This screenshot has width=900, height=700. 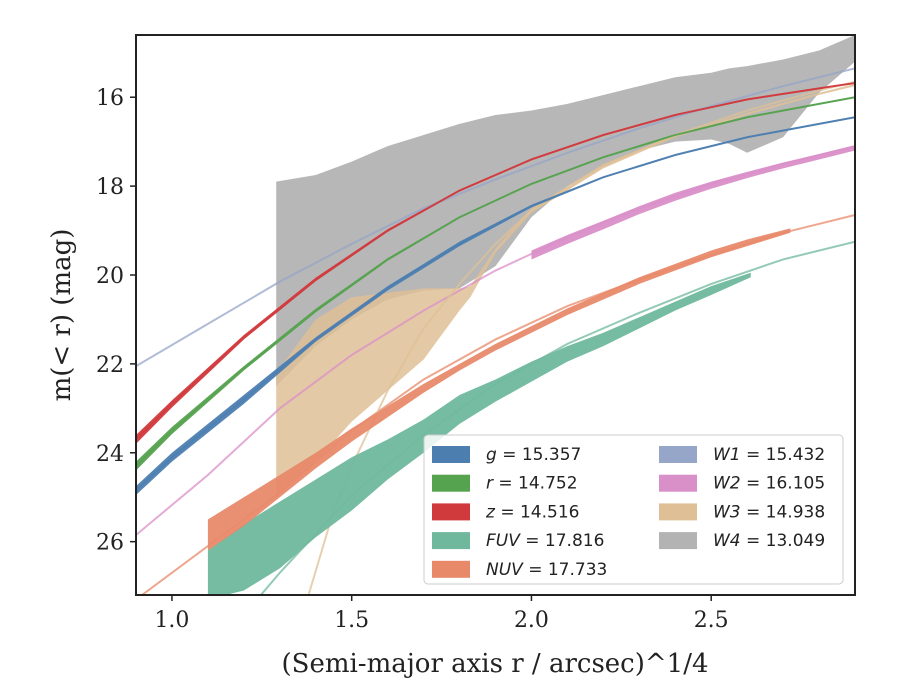 What do you see at coordinates (769, 455) in the screenshot?
I see `legend-label-w1: W1 = 15.432` at bounding box center [769, 455].